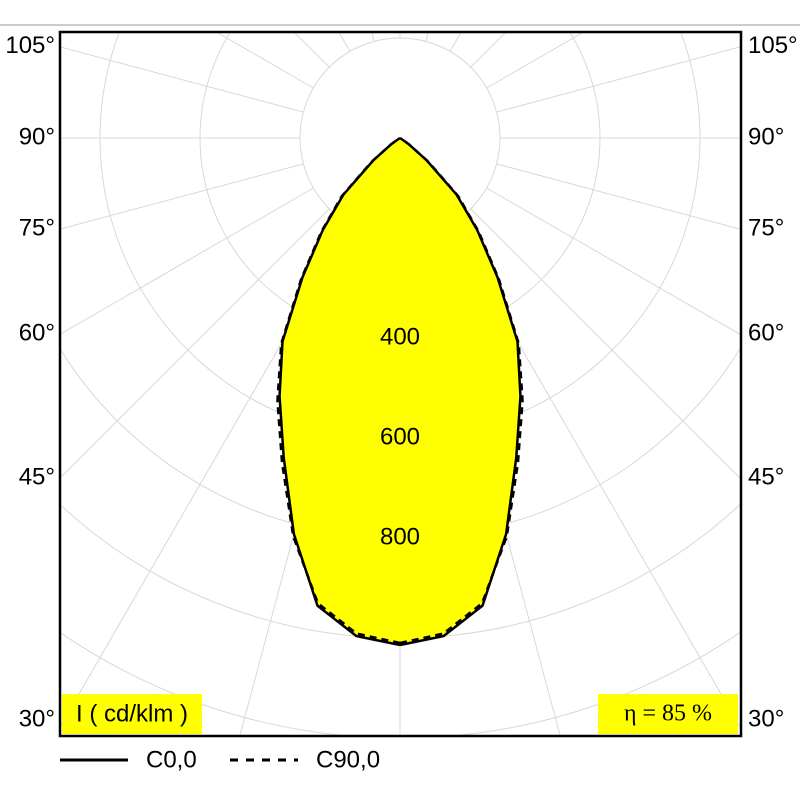  Describe the element at coordinates (37, 136) in the screenshot. I see `angle-label-left: 90°` at that location.